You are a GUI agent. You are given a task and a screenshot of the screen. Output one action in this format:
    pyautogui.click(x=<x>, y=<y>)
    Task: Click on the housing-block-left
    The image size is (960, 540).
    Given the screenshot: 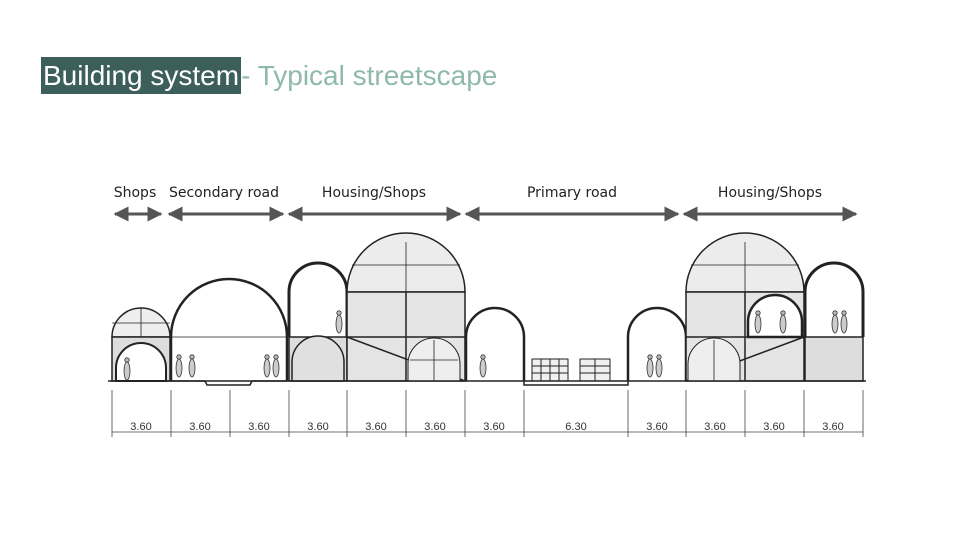 What is the action you would take?
    pyautogui.click(x=376, y=307)
    